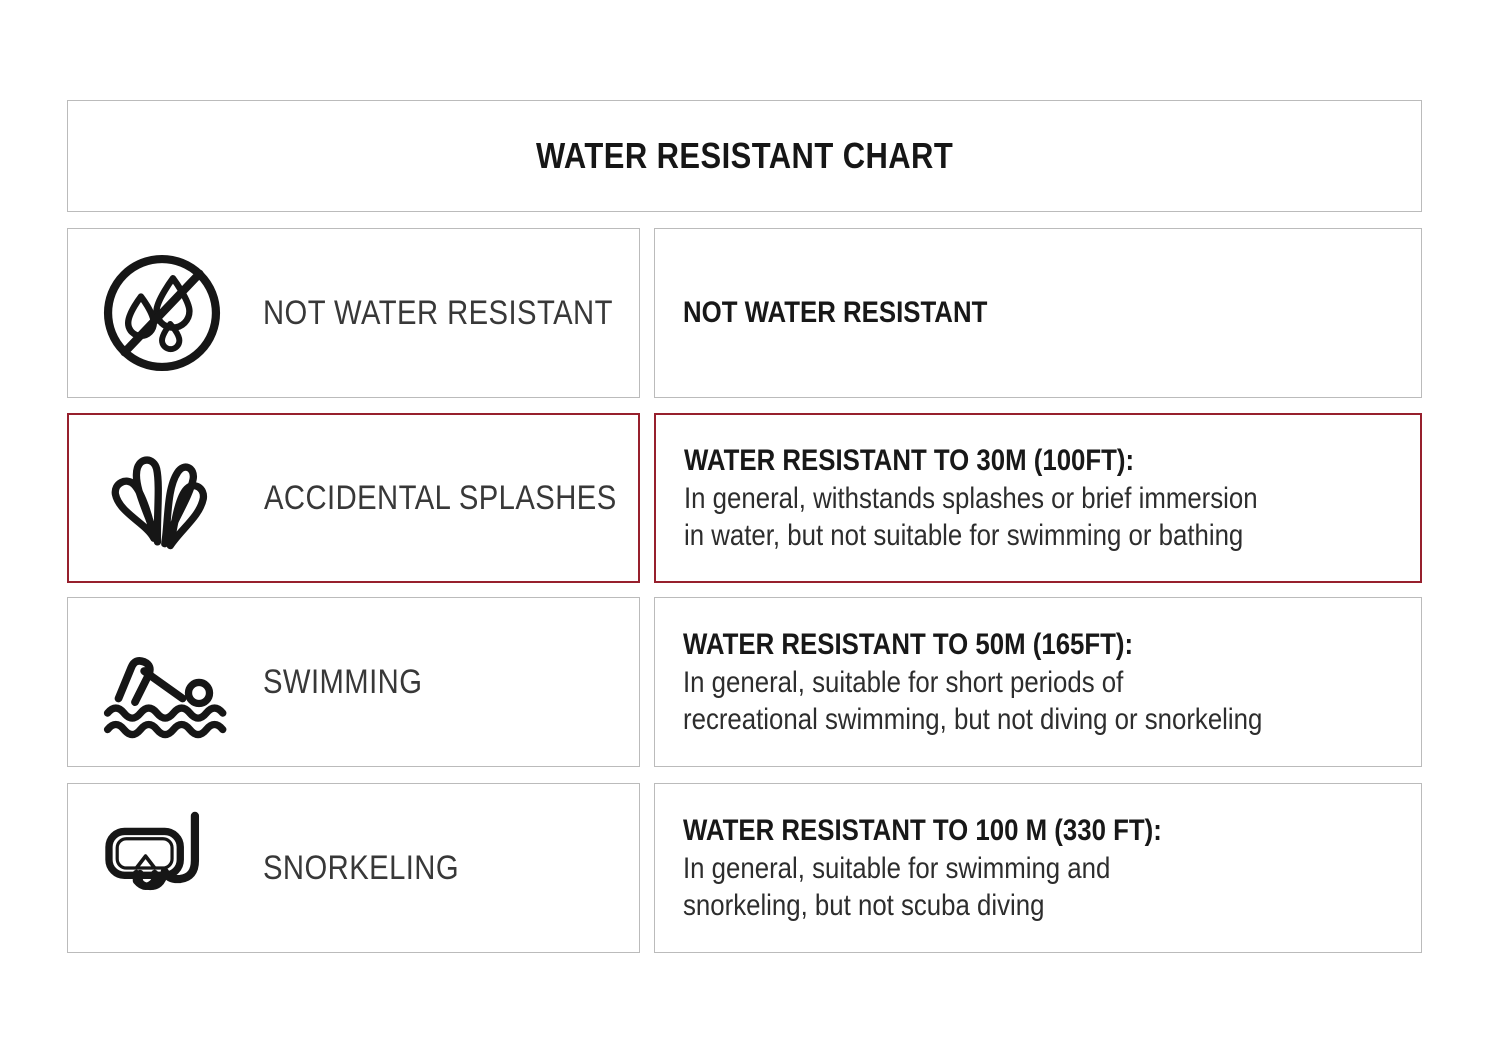 This screenshot has width=1500, height=1060. I want to click on no-water-drops-icon, so click(180, 313).